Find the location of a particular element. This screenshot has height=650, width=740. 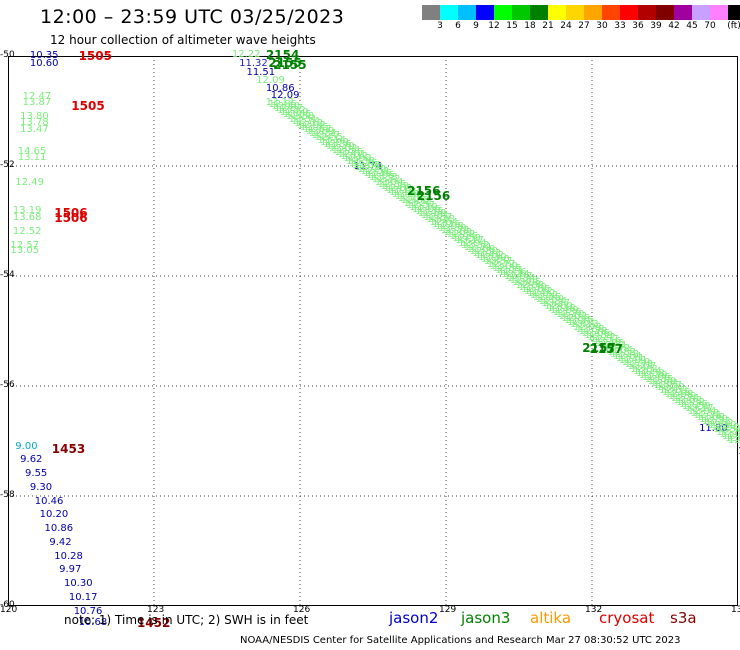

wave-height-point: 13.22 is located at coordinates (291, 111).